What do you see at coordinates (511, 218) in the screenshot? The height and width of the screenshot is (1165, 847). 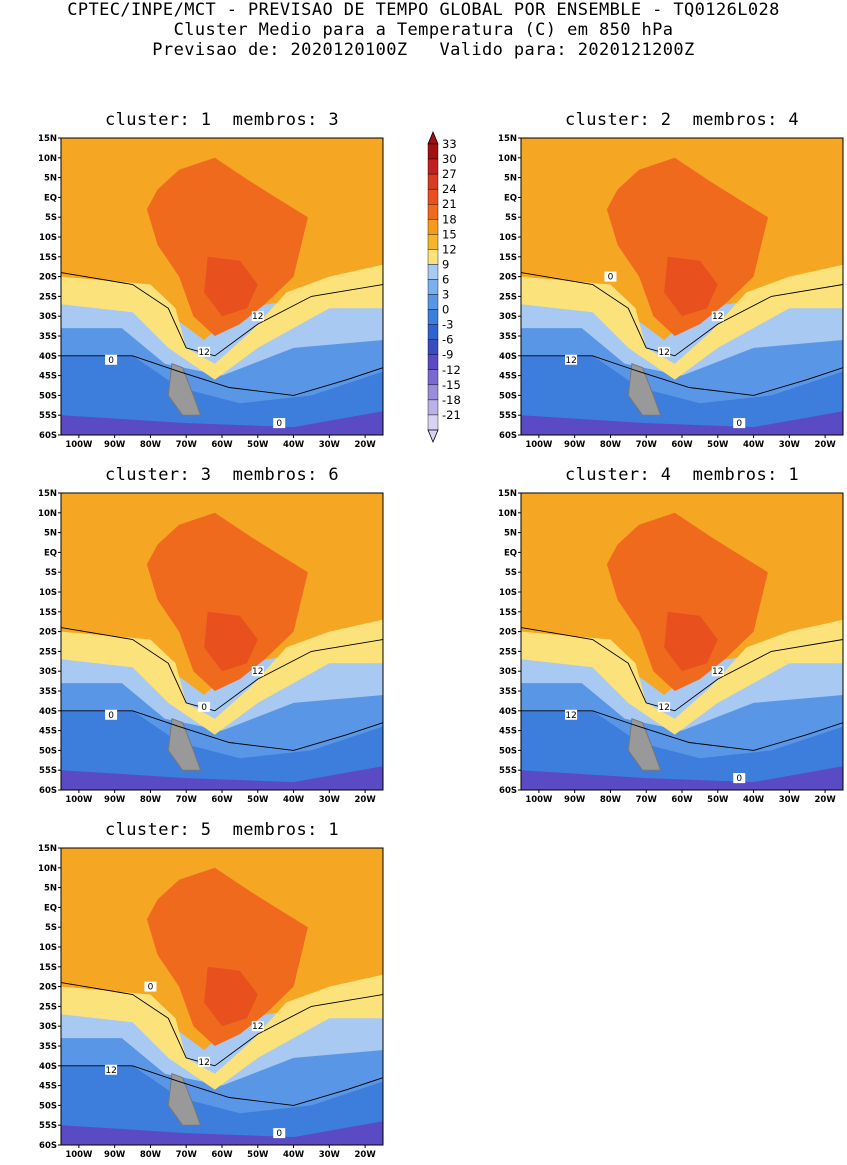 I see `lat-label: 5S` at bounding box center [511, 218].